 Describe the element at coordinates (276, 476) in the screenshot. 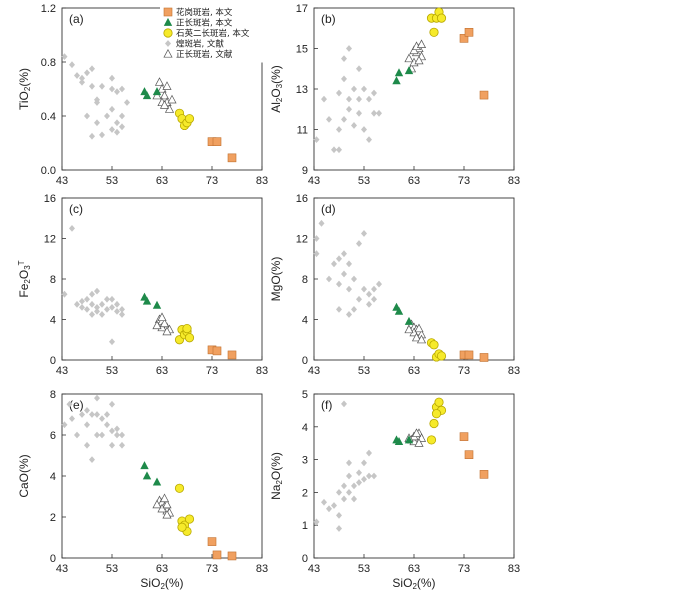

I see `y-axis-label: Na2O(%)` at that location.